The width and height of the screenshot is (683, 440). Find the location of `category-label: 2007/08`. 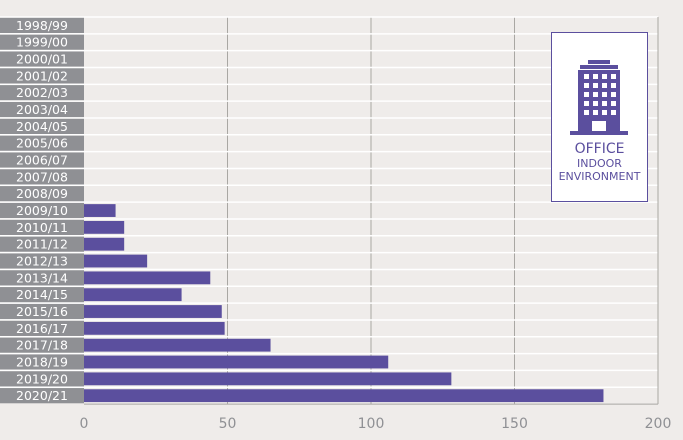

category-label: 2007/08 is located at coordinates (42, 176).